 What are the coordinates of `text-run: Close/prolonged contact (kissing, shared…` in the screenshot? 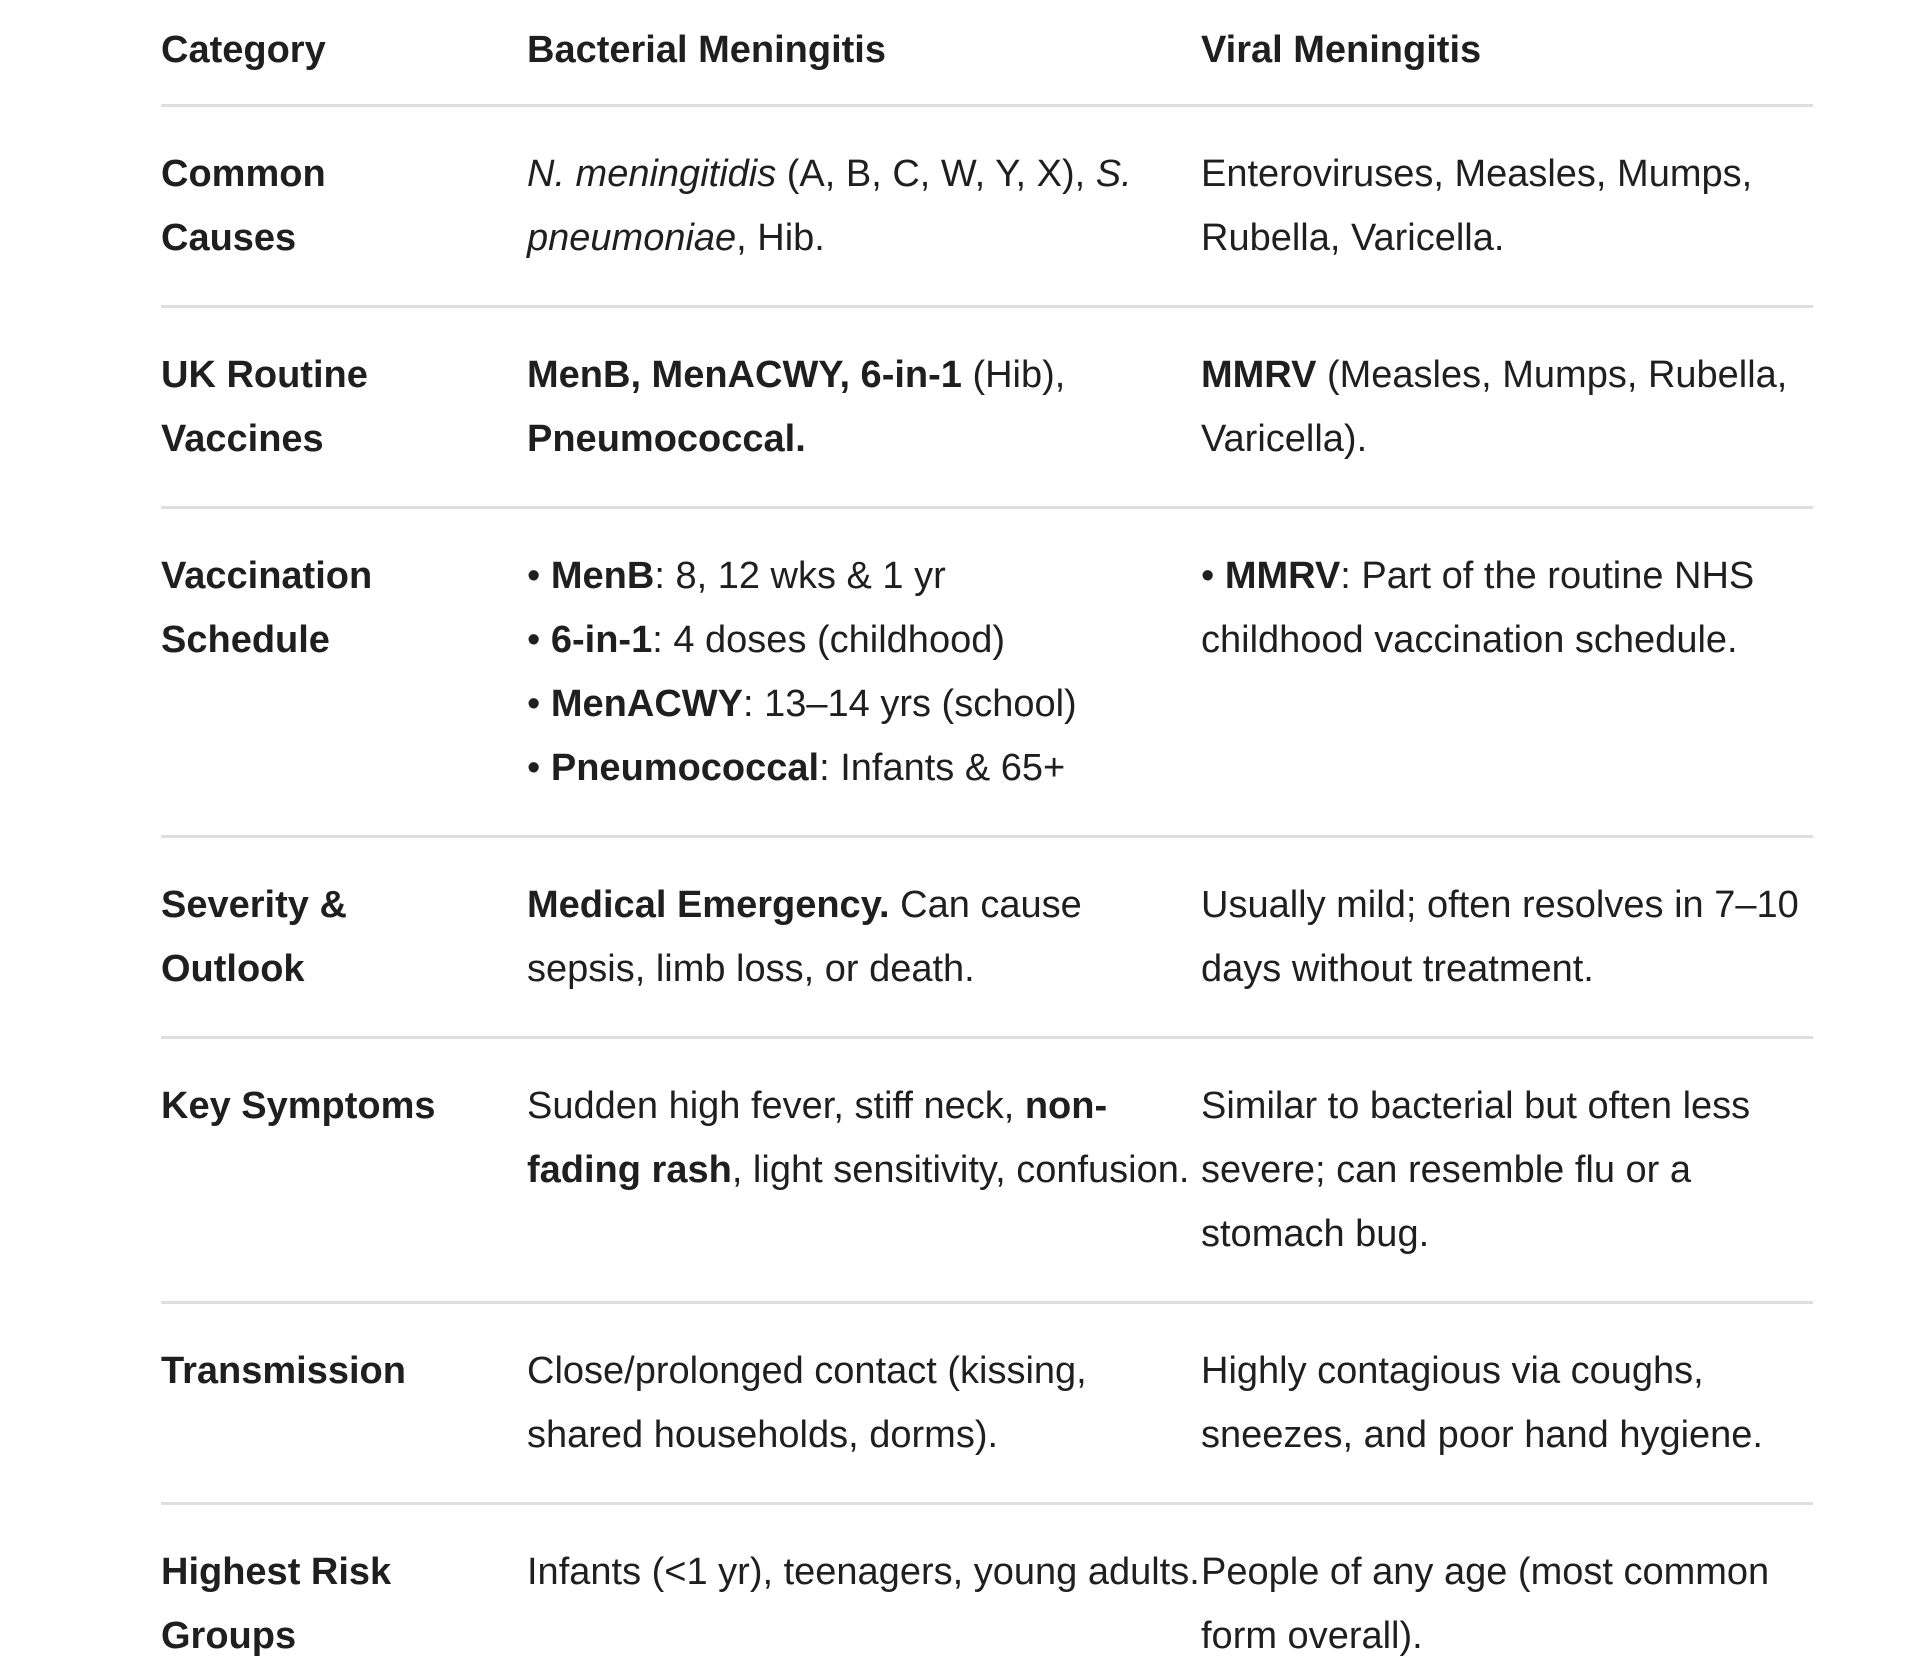 It's located at (807, 1403).